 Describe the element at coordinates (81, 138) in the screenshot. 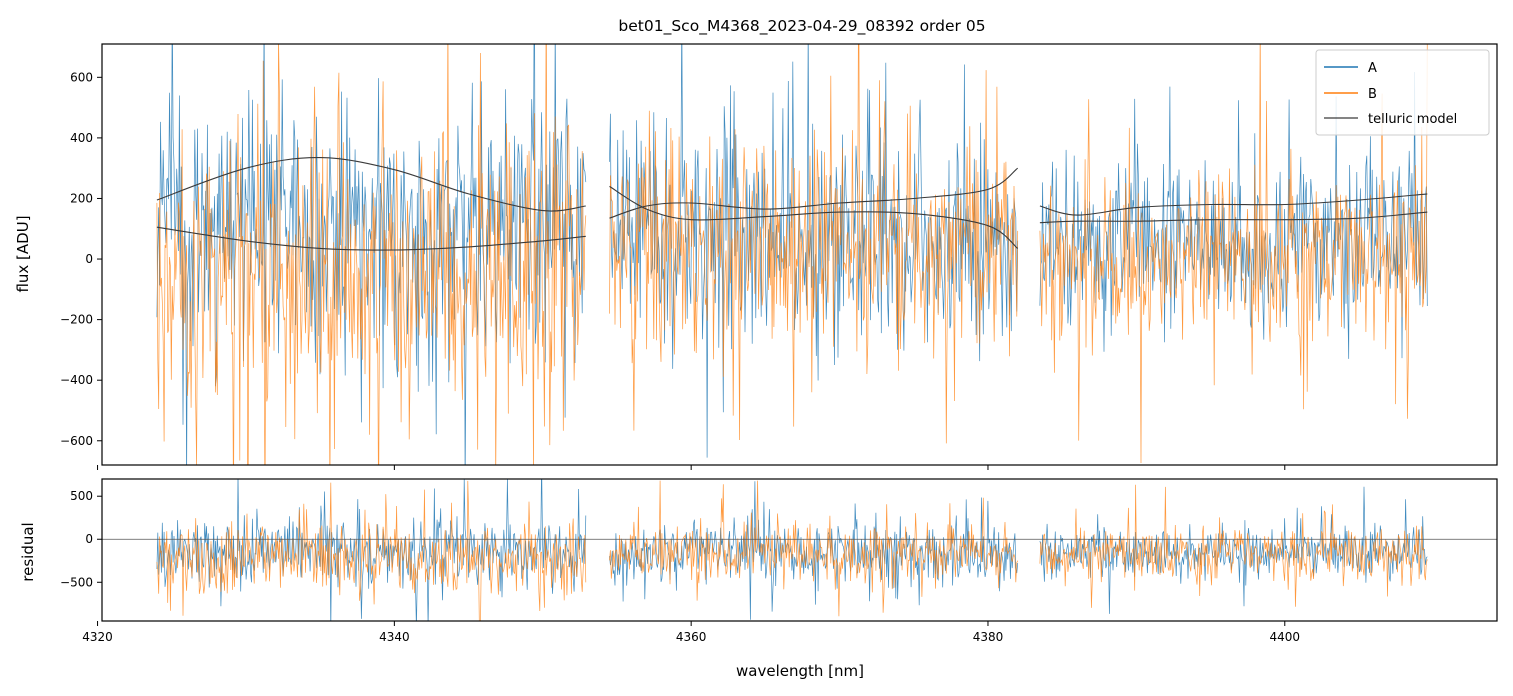

I see `flux-ytick-label: 400` at that location.